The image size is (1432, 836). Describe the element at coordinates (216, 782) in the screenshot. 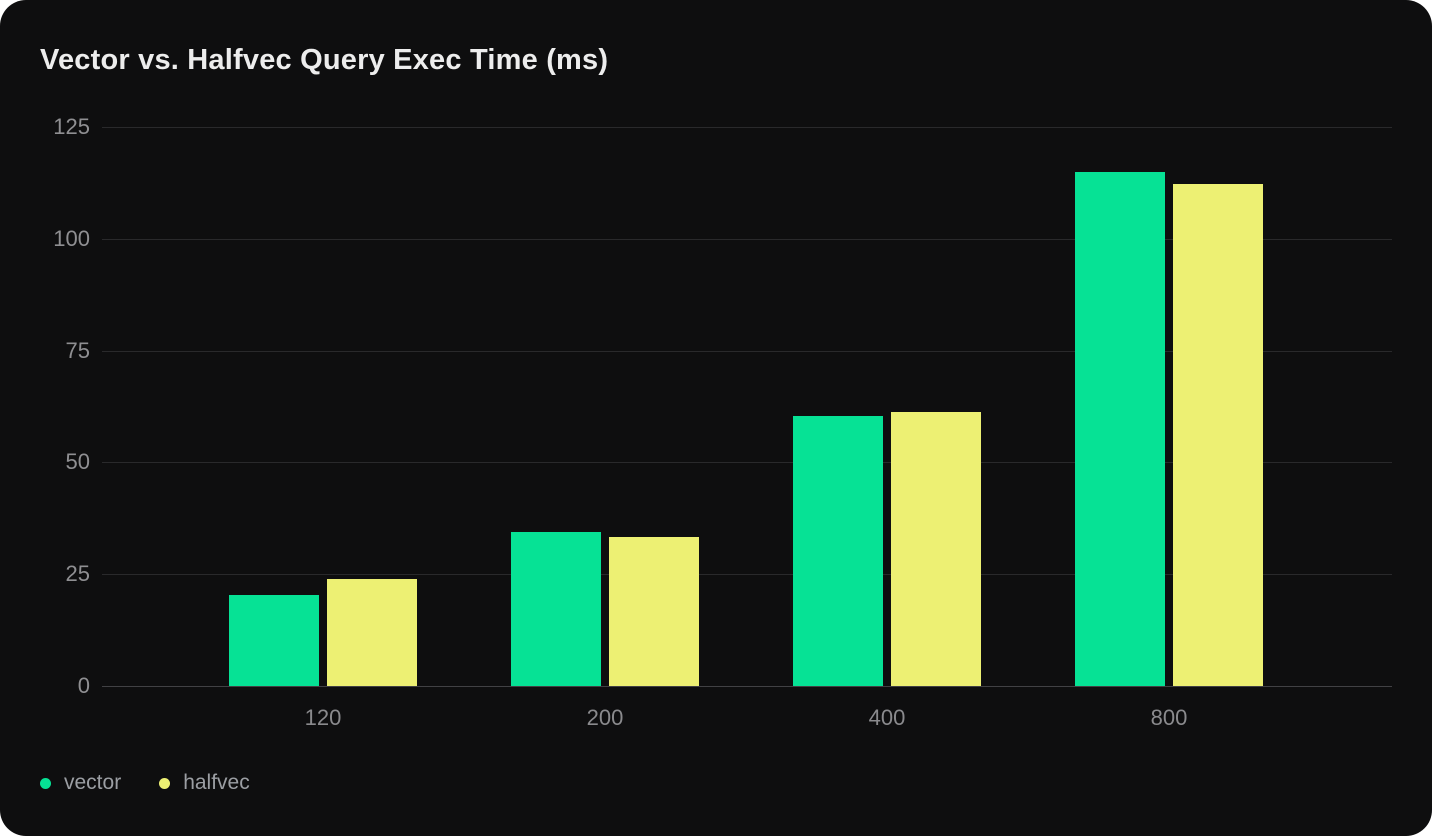

I see `legend-label-halfvec: halfvec` at that location.